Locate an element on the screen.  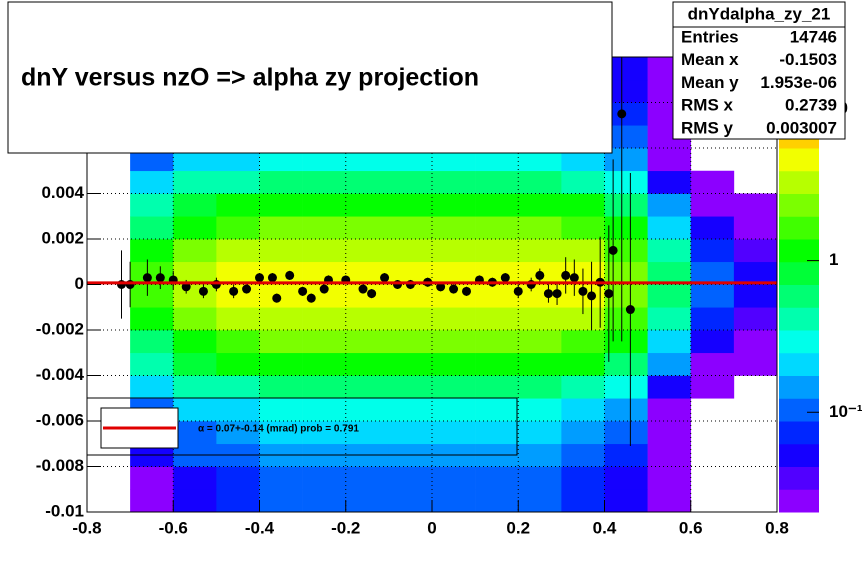
y-tick-label: -0.006 is located at coordinates (60, 419).